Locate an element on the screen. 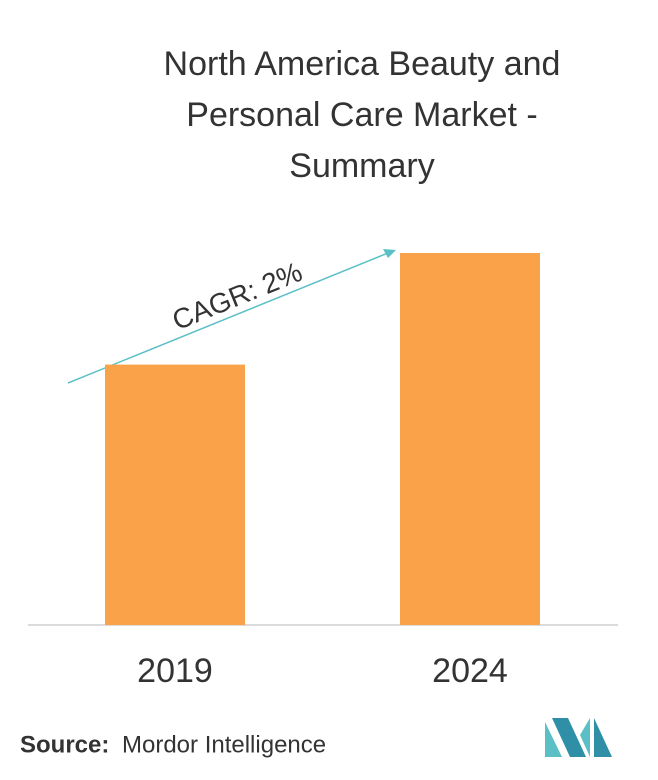 Image resolution: width=658 pixels, height=780 pixels. logo is located at coordinates (578, 737).